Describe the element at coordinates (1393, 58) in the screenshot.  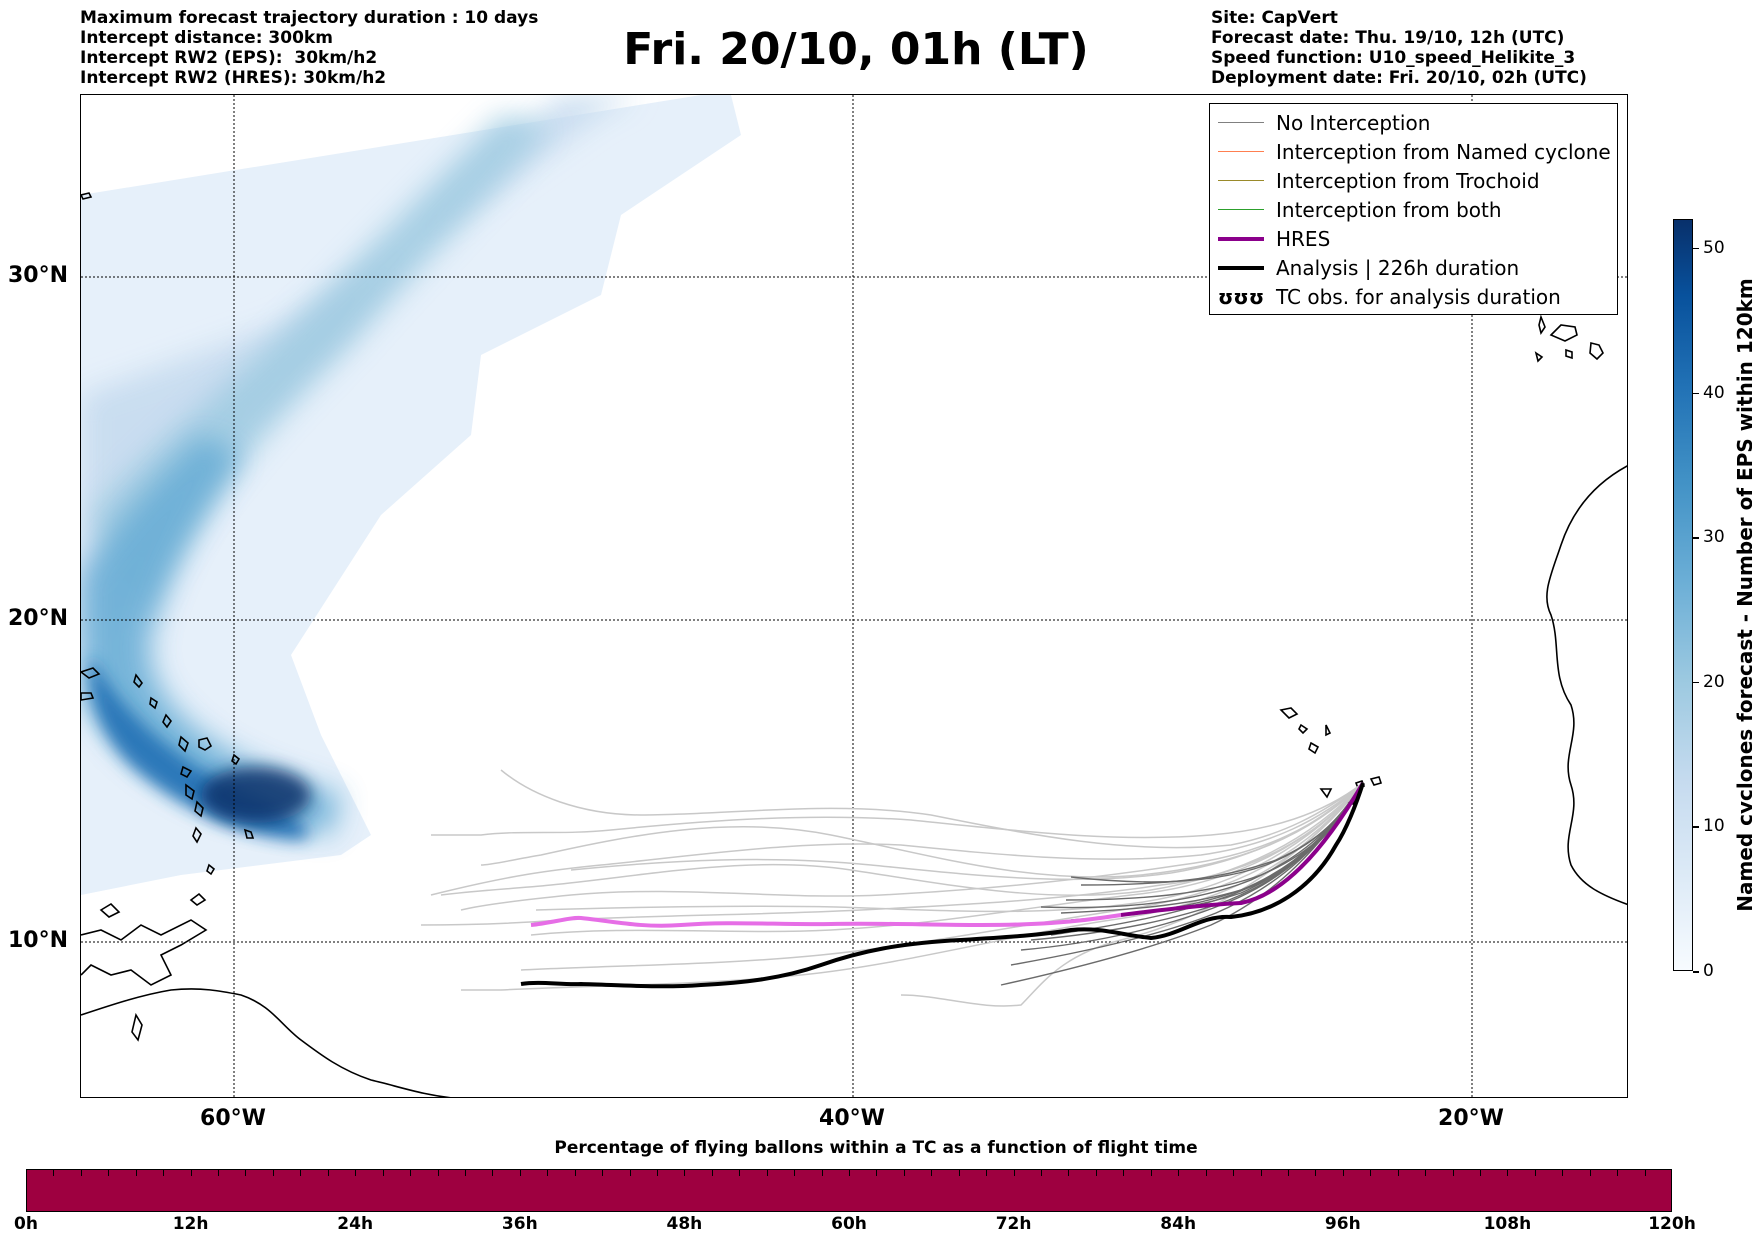
I see `header-line: Speed function: U10_speed_Helikite_3` at that location.